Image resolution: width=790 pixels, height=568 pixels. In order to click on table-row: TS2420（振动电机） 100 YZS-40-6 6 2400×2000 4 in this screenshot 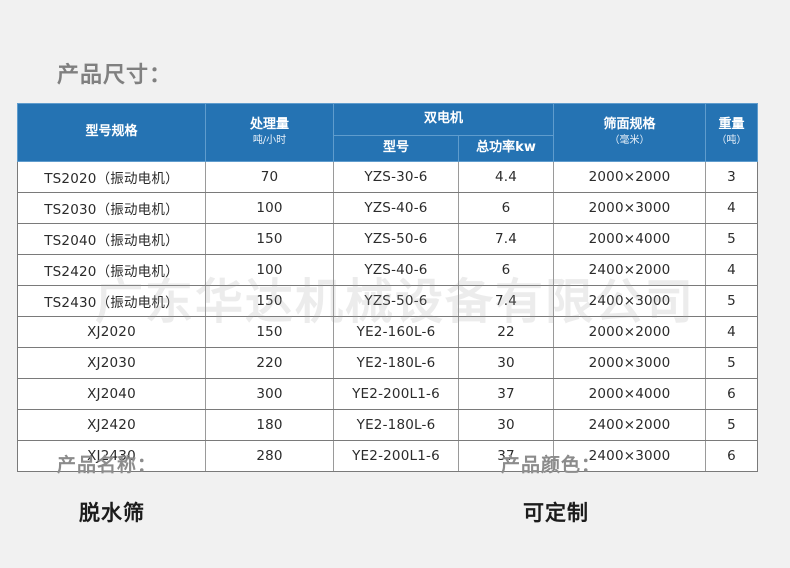, I will do `click(388, 270)`.